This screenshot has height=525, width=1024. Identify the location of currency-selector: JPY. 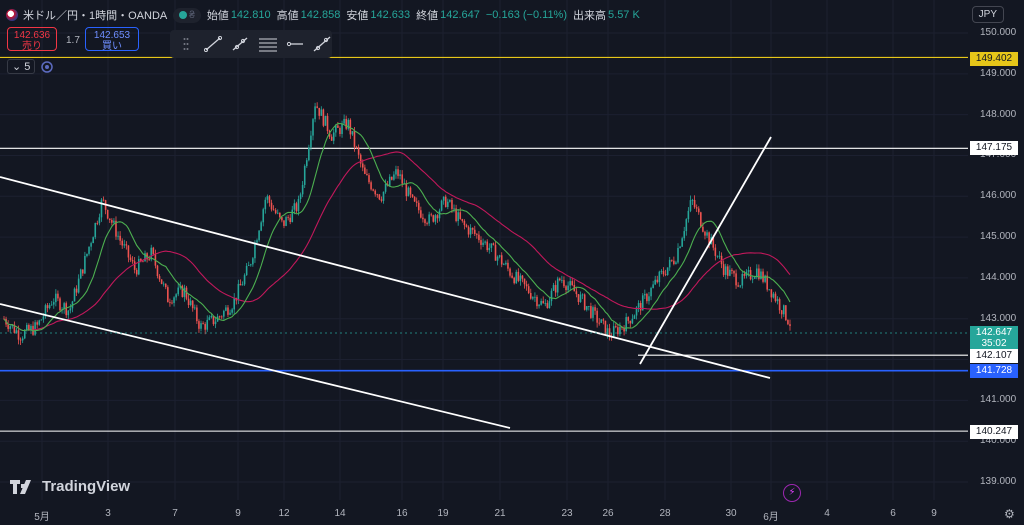
(987, 14).